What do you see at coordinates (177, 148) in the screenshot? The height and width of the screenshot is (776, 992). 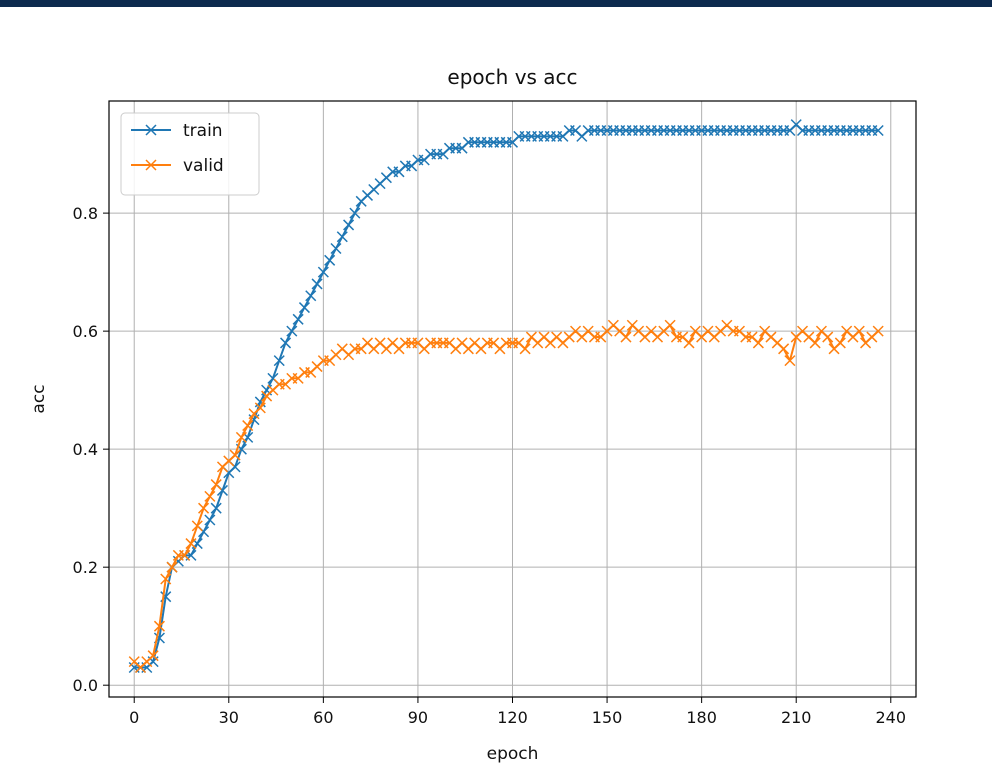 I see `legend-items: train valid` at bounding box center [177, 148].